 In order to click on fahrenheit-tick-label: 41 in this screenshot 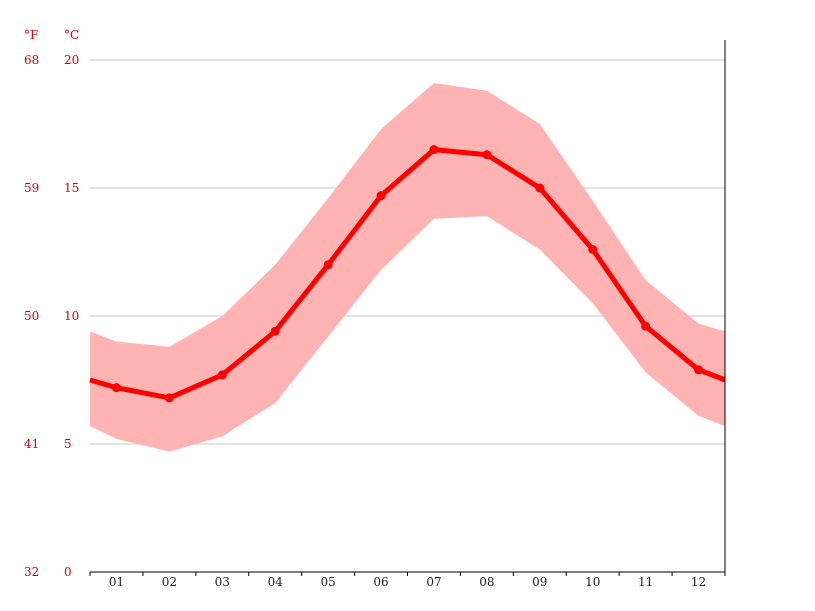, I will do `click(31, 444)`.